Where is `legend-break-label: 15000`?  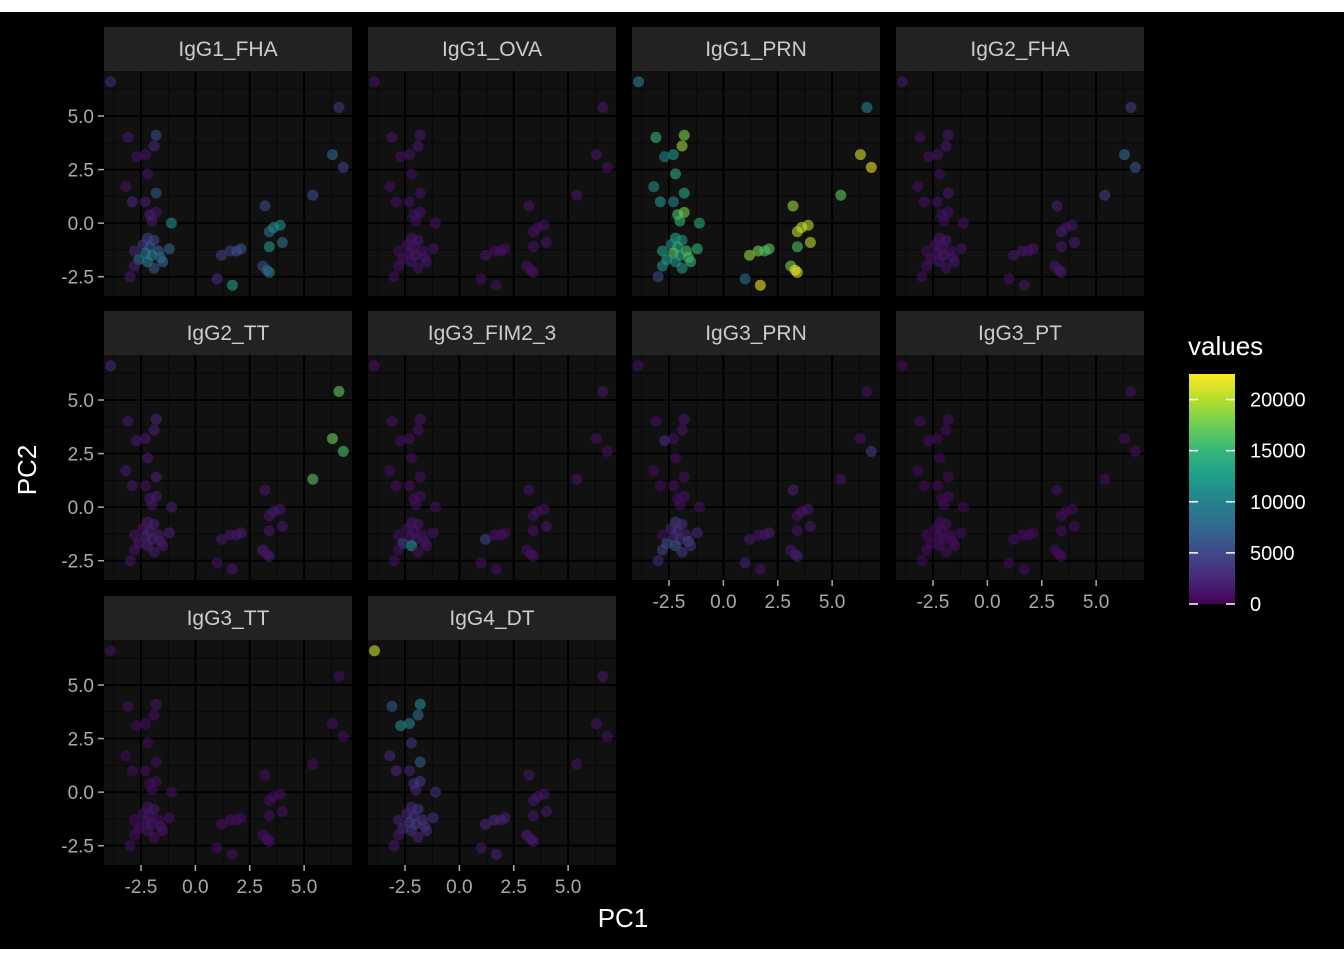 legend-break-label: 15000 is located at coordinates (1278, 452).